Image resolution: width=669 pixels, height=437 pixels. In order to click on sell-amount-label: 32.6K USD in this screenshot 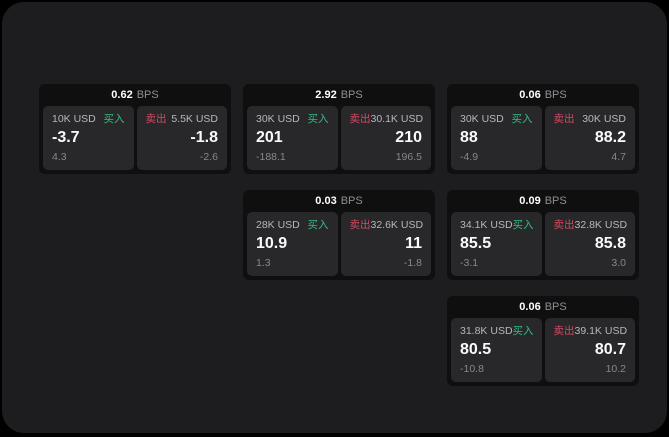, I will do `click(397, 225)`.